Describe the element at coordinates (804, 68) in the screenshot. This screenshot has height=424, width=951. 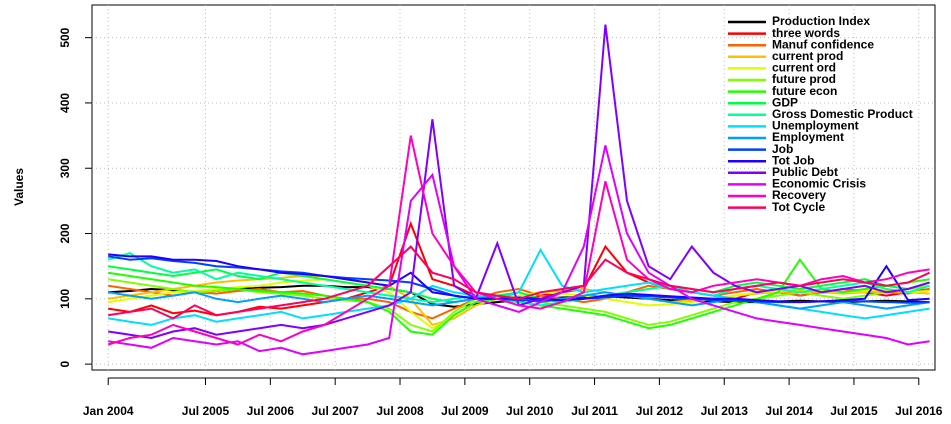
I see `legend-label: current ord` at that location.